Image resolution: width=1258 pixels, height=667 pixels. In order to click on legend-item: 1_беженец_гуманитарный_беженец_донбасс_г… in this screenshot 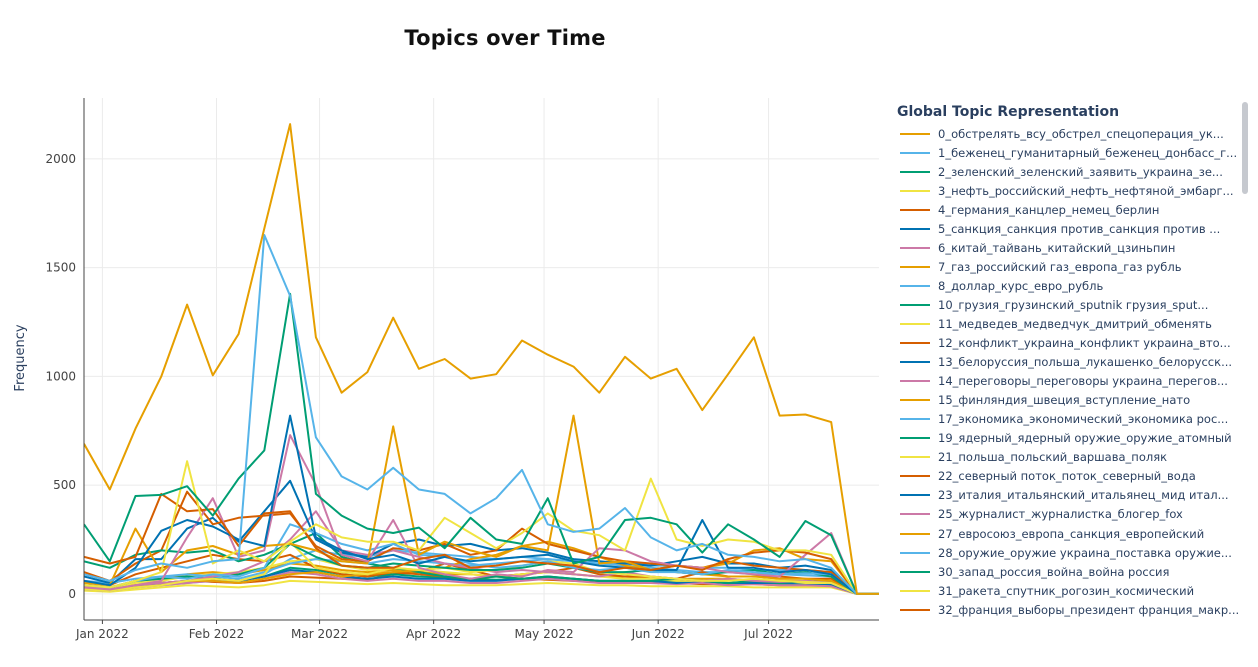, I will do `click(1069, 152)`.